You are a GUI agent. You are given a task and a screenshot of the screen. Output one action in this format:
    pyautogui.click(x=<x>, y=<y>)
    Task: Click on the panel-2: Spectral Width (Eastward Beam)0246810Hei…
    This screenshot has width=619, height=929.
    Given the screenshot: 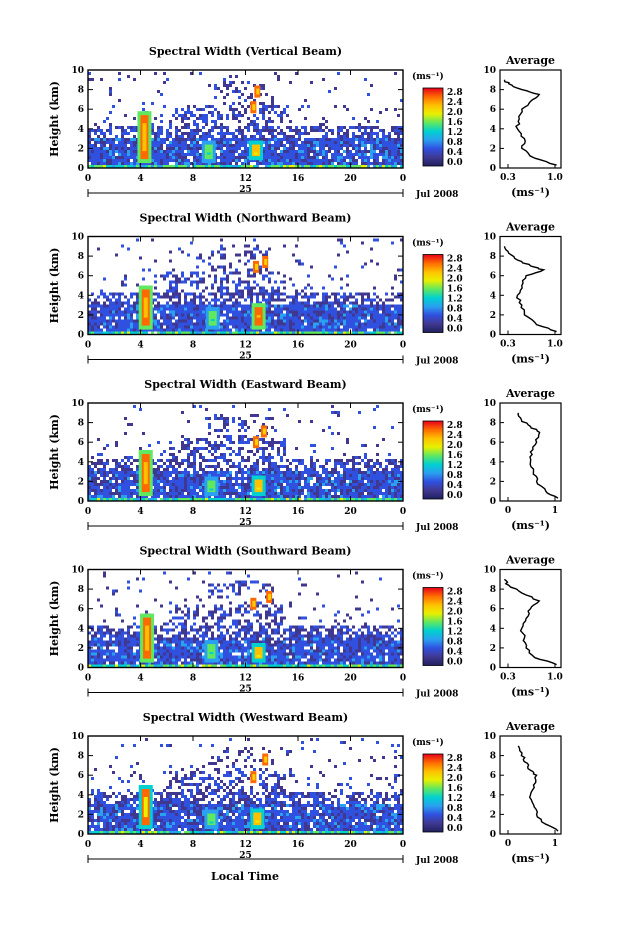 What is the action you would take?
    pyautogui.click(x=305, y=455)
    